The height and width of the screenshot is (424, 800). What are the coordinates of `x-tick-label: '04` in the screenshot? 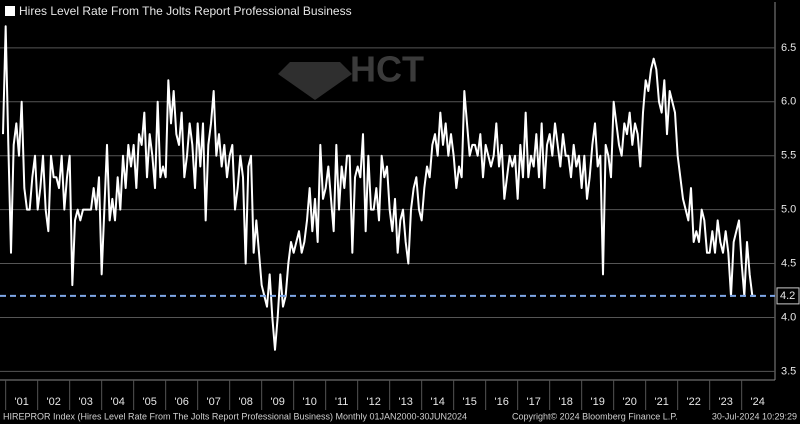 It's located at (117, 402).